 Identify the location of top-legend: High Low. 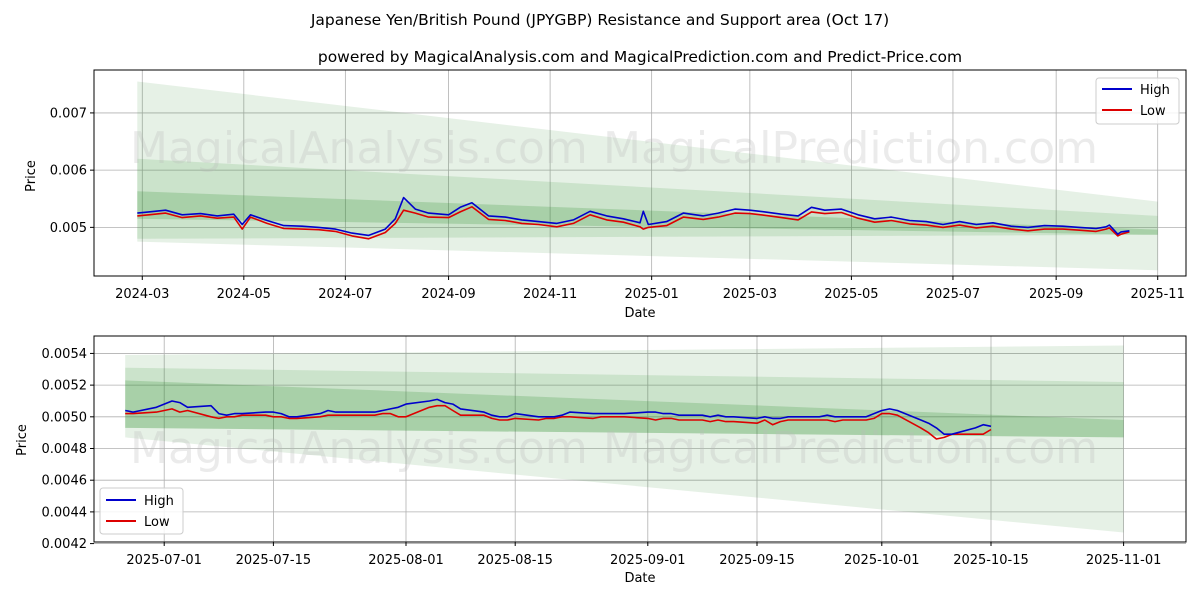
(1137, 101).